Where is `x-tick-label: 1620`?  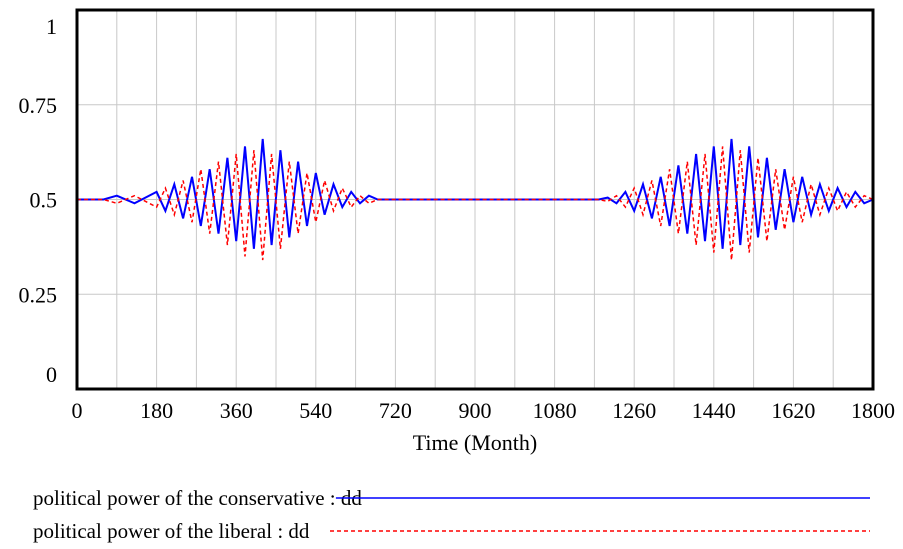
x-tick-label: 1620 is located at coordinates (793, 410).